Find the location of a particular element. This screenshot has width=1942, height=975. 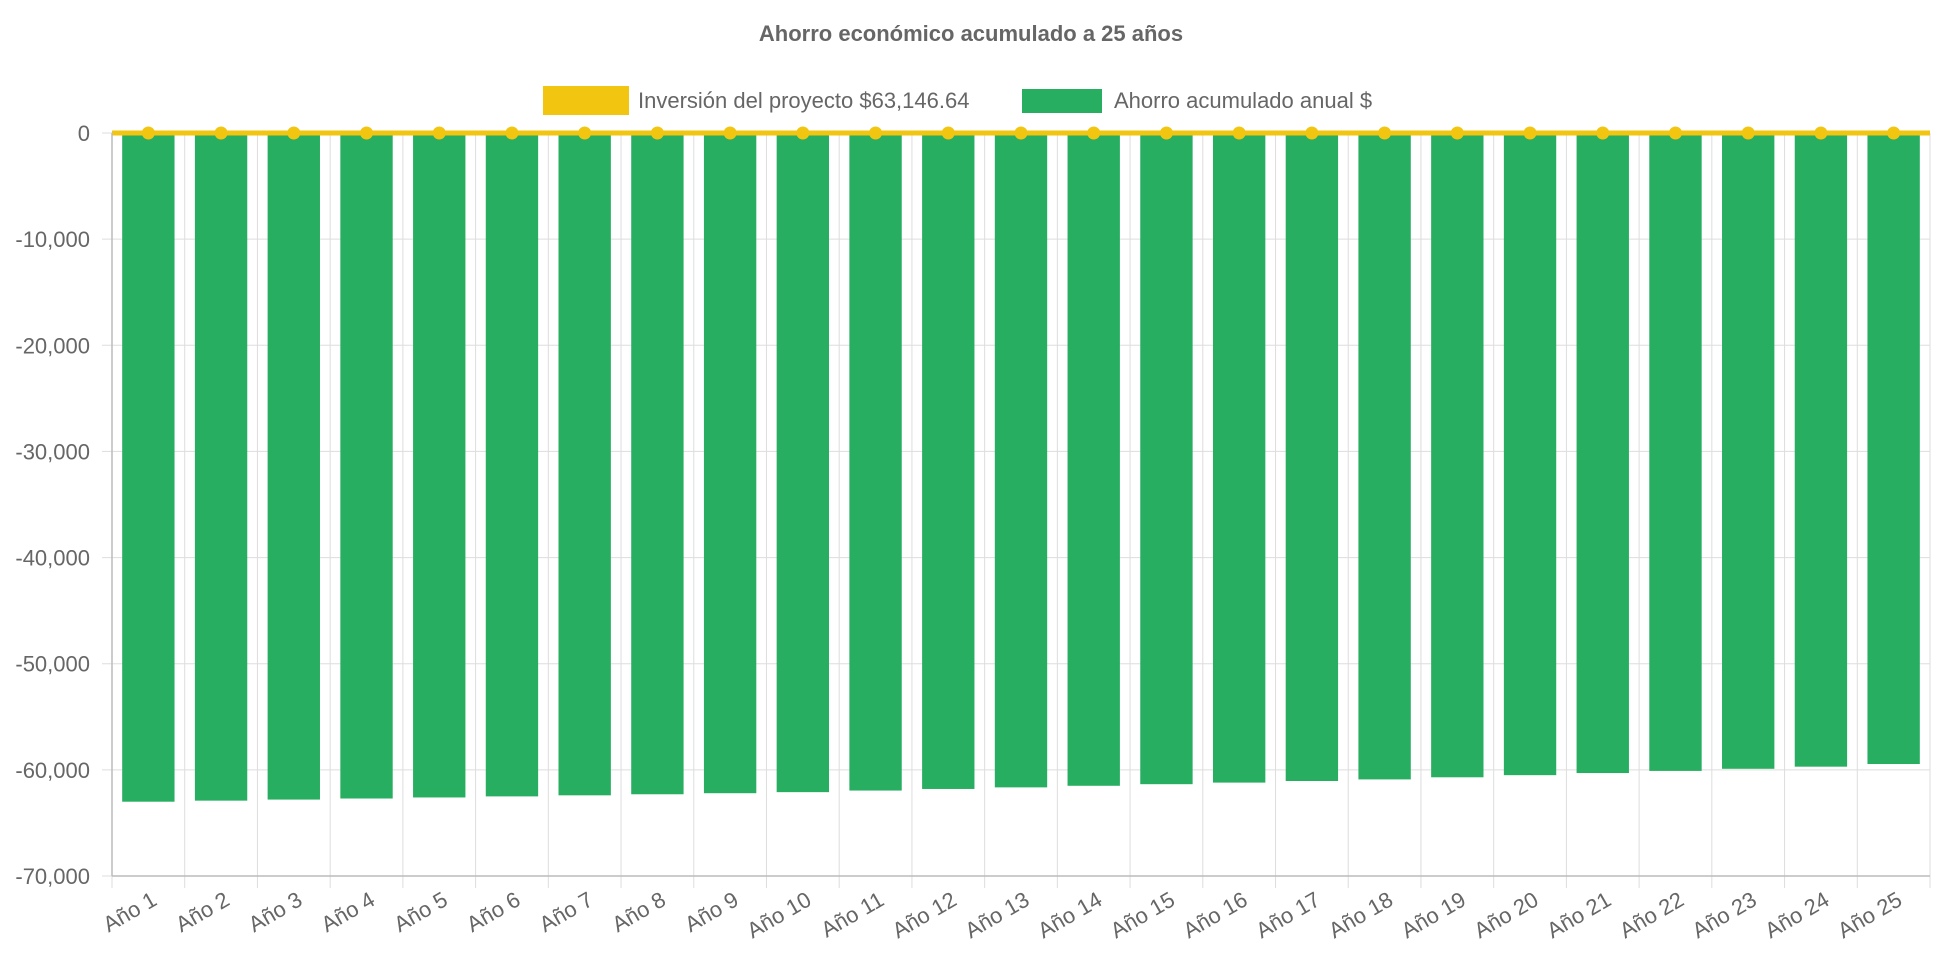

x-tick-label: Año 10 is located at coordinates (778, 915).